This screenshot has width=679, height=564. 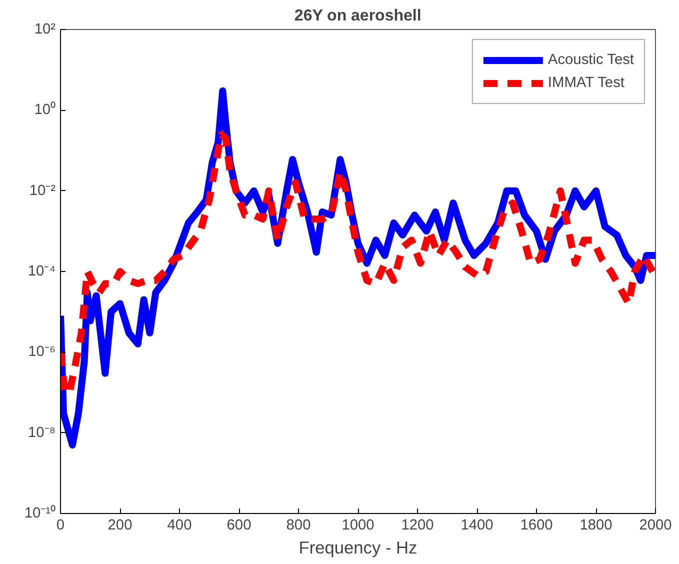 I want to click on x-tick-label: 0, so click(x=60, y=526).